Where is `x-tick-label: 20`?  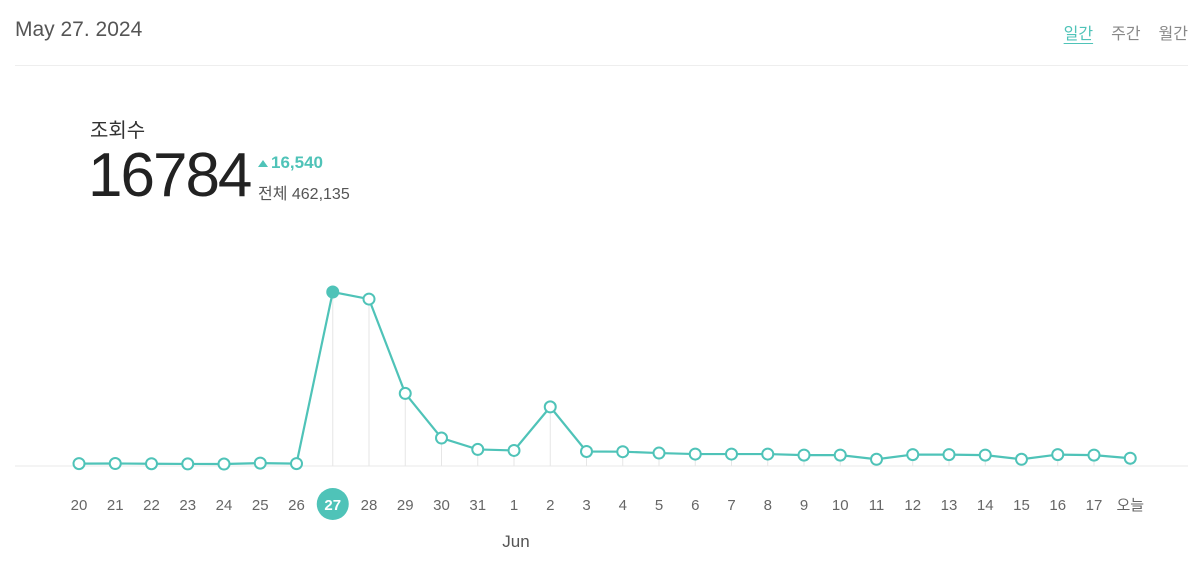 x-tick-label: 20 is located at coordinates (79, 505).